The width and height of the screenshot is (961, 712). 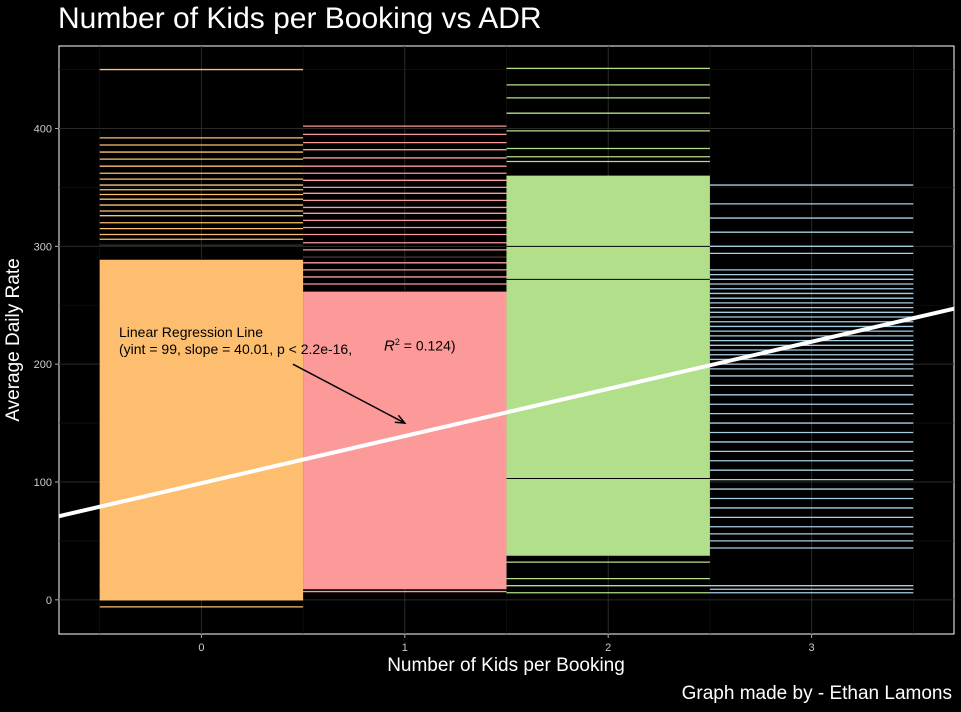 I want to click on r-squared-label: R2 = 0.124), so click(x=420, y=346).